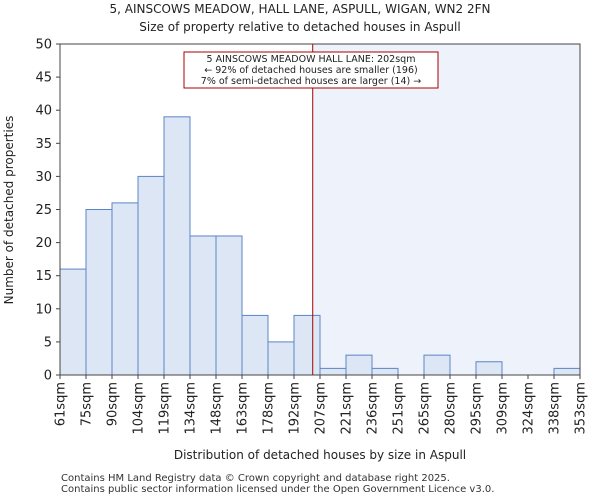  Describe the element at coordinates (399, 408) in the screenshot. I see `x-tick-label-251sqm: 251sqm` at that location.